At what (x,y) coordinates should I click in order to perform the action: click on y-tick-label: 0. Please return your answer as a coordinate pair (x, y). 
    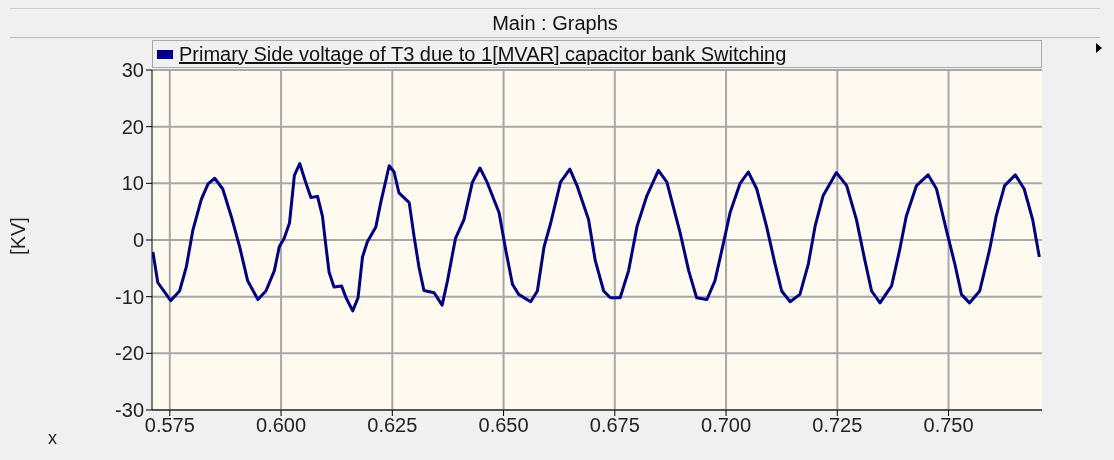
    Looking at the image, I should click on (138, 240).